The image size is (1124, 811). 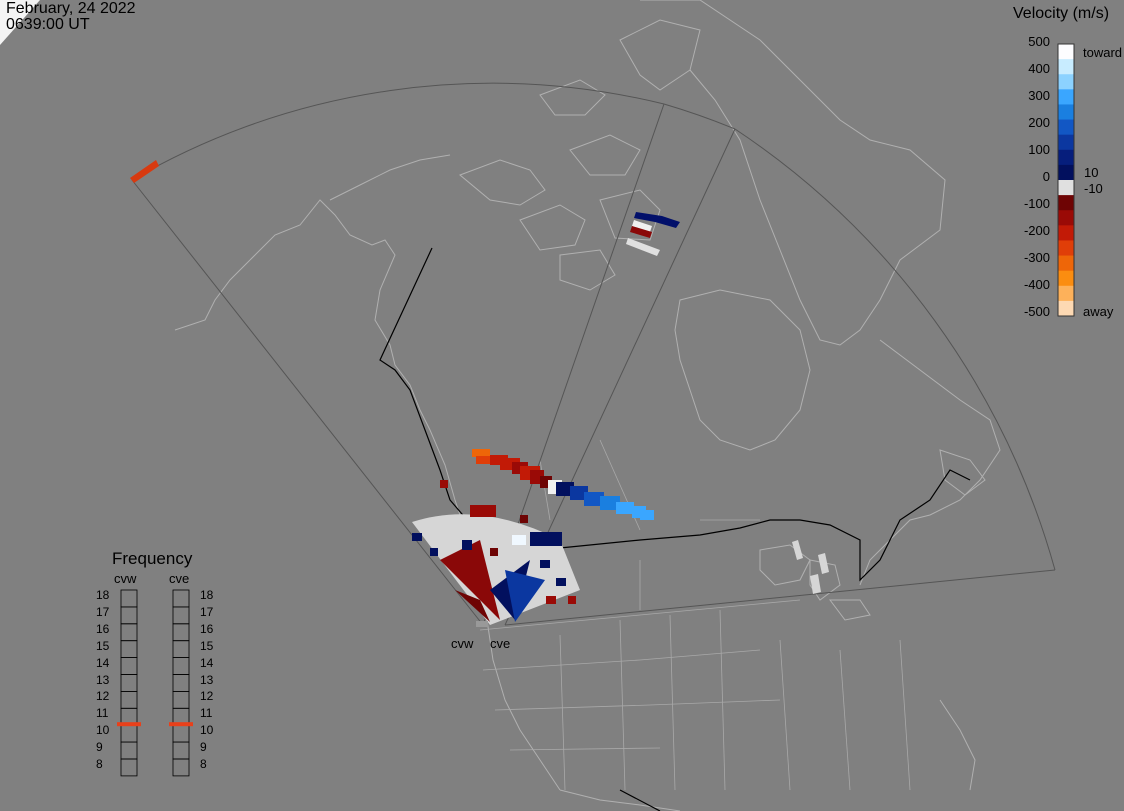 What do you see at coordinates (653, 234) in the screenshot?
I see `echo-north` at bounding box center [653, 234].